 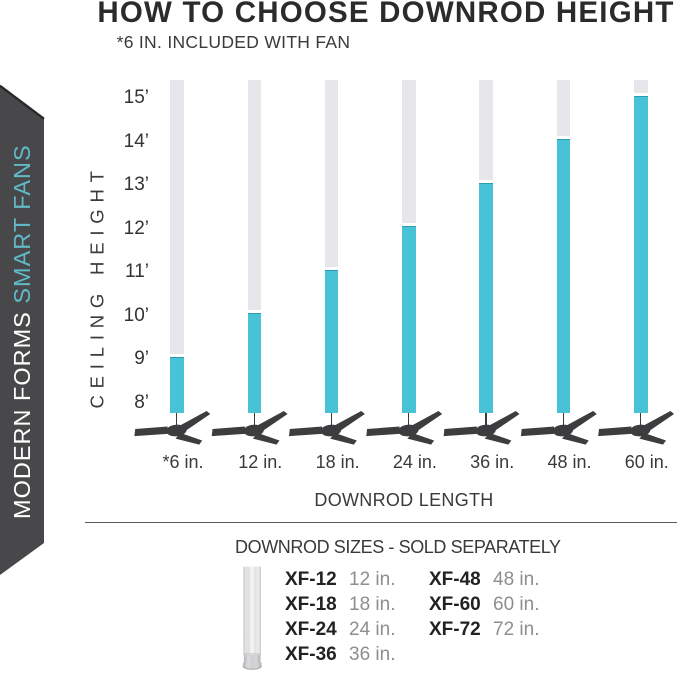 What do you see at coordinates (22, 331) in the screenshot?
I see `svg-text: MODERN FORMS SMART FANS` at bounding box center [22, 331].